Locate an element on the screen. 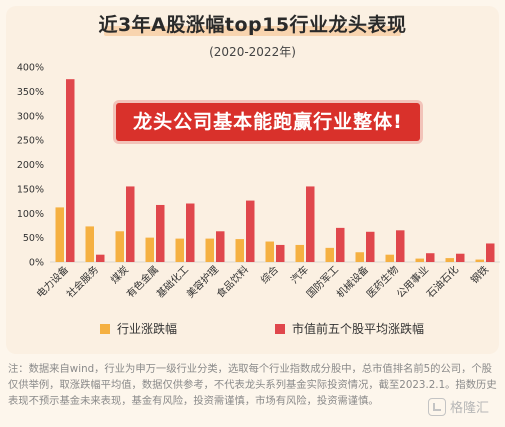 The image size is (505, 427). y-tick-label: 150% is located at coordinates (30, 189).